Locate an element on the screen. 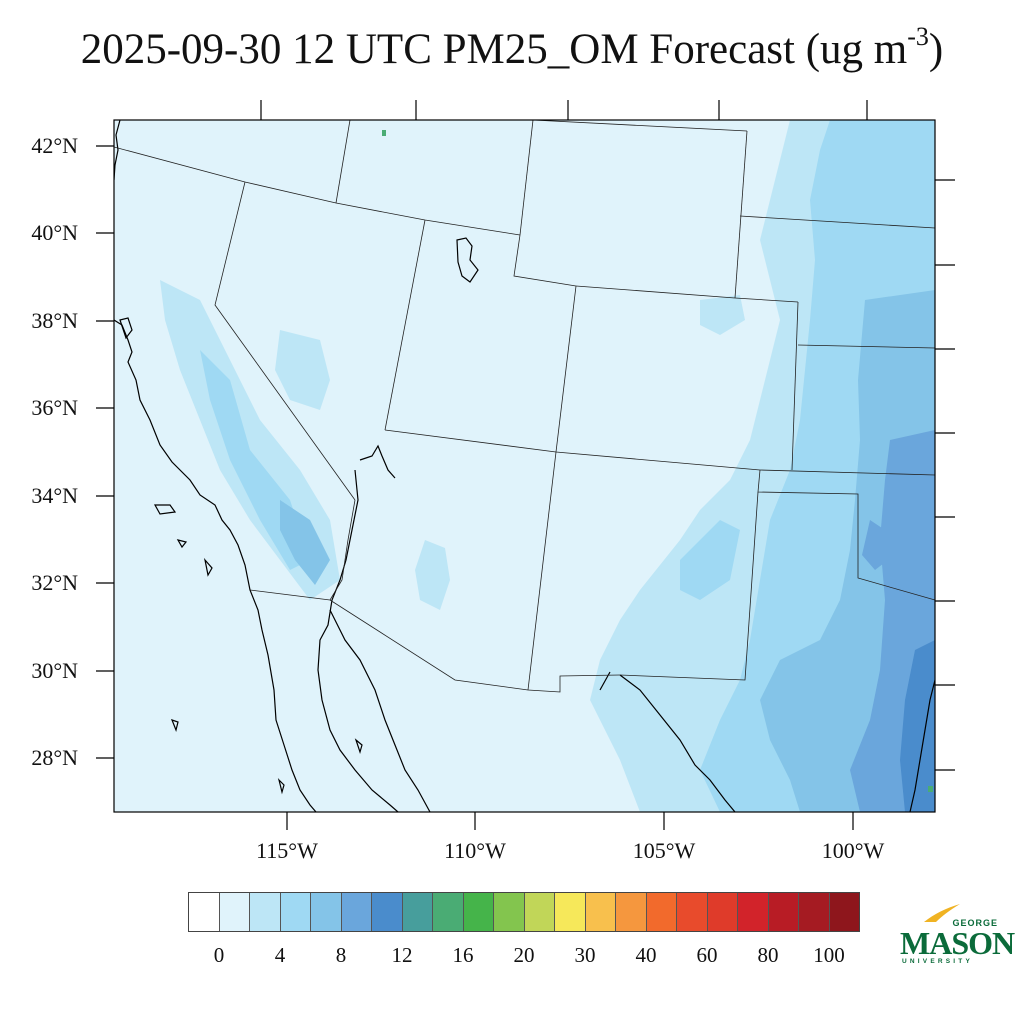 The image size is (1024, 1024). lat-label-32n: 32°N is located at coordinates (54, 582).